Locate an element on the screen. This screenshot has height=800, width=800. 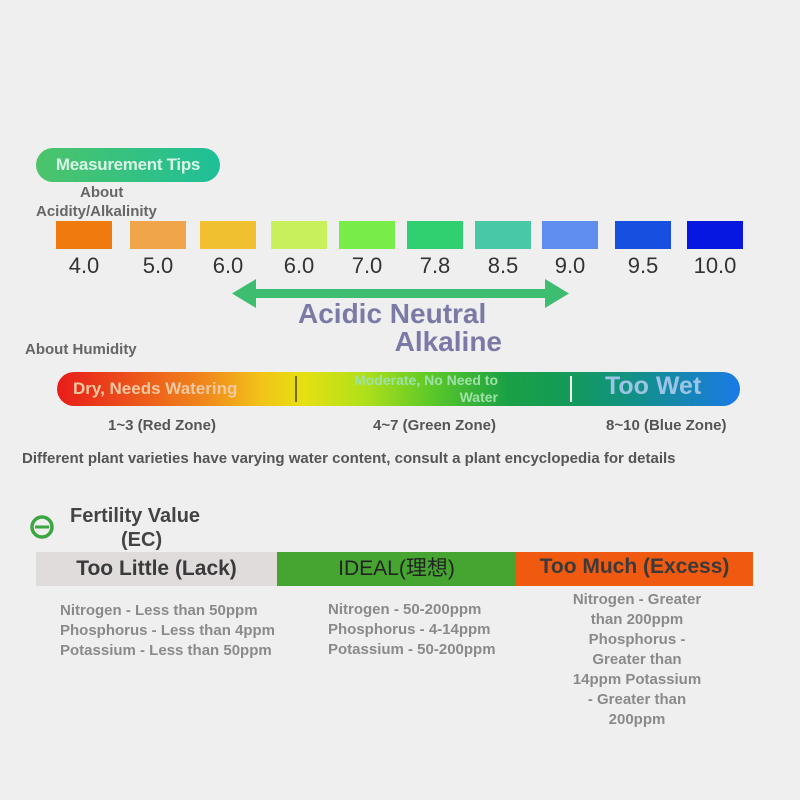
detail-line: 200ppm is located at coordinates (637, 719).